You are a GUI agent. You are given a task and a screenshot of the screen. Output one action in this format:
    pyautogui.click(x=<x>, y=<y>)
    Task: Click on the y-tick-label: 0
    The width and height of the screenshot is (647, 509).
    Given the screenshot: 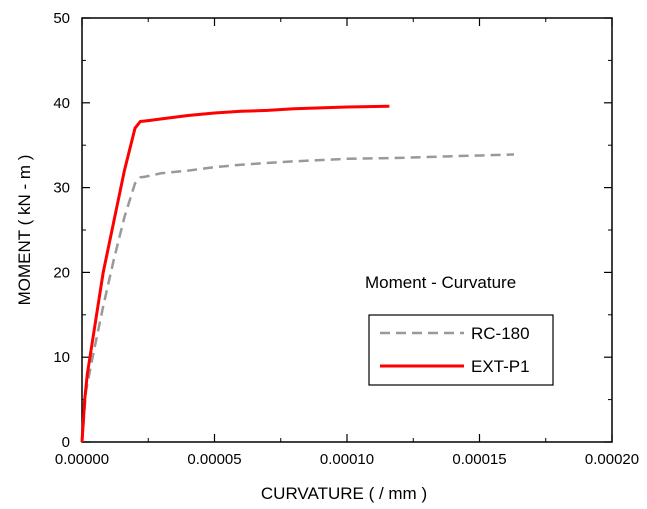 What is the action you would take?
    pyautogui.click(x=66, y=442)
    